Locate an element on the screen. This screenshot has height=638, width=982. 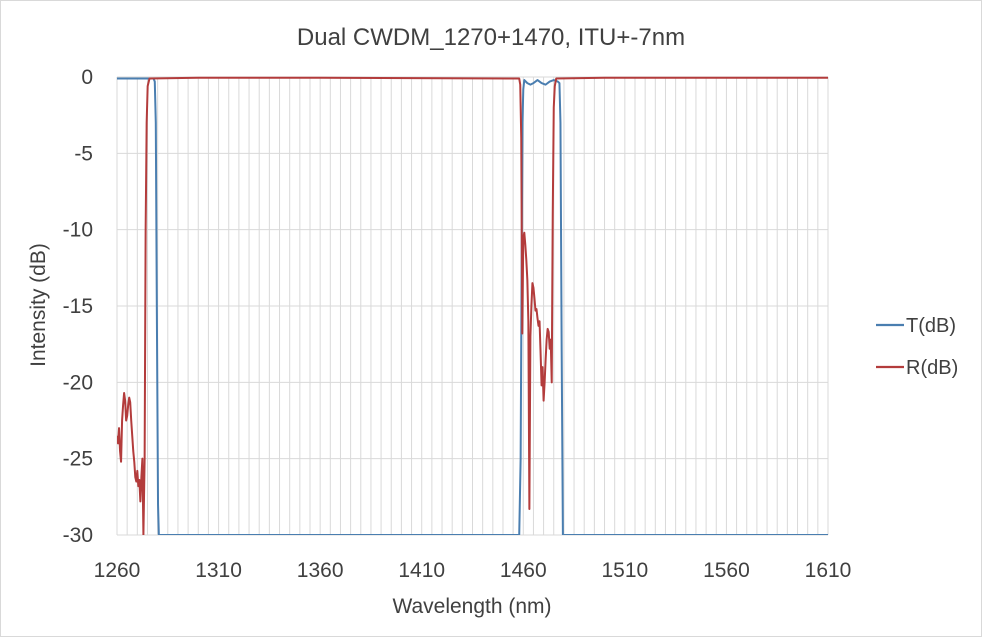
legend: T(dB) R(dB) is located at coordinates (917, 347).